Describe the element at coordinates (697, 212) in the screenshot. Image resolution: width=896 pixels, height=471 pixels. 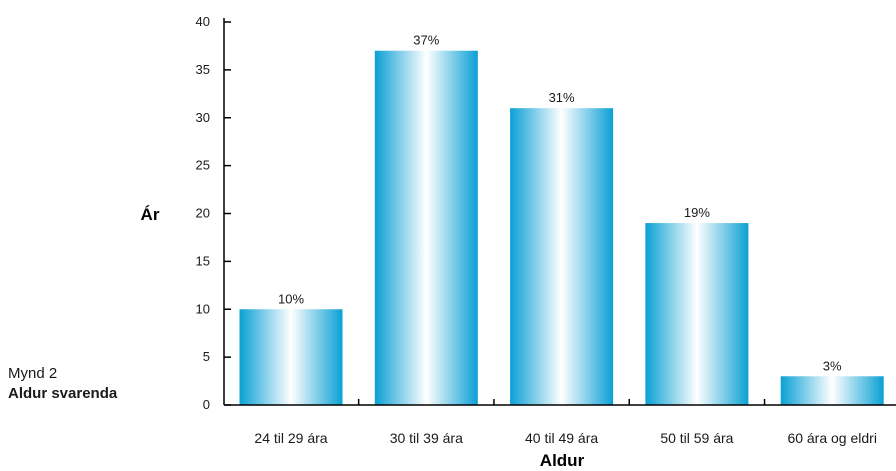
I see `bar-value-label: 19%` at that location.